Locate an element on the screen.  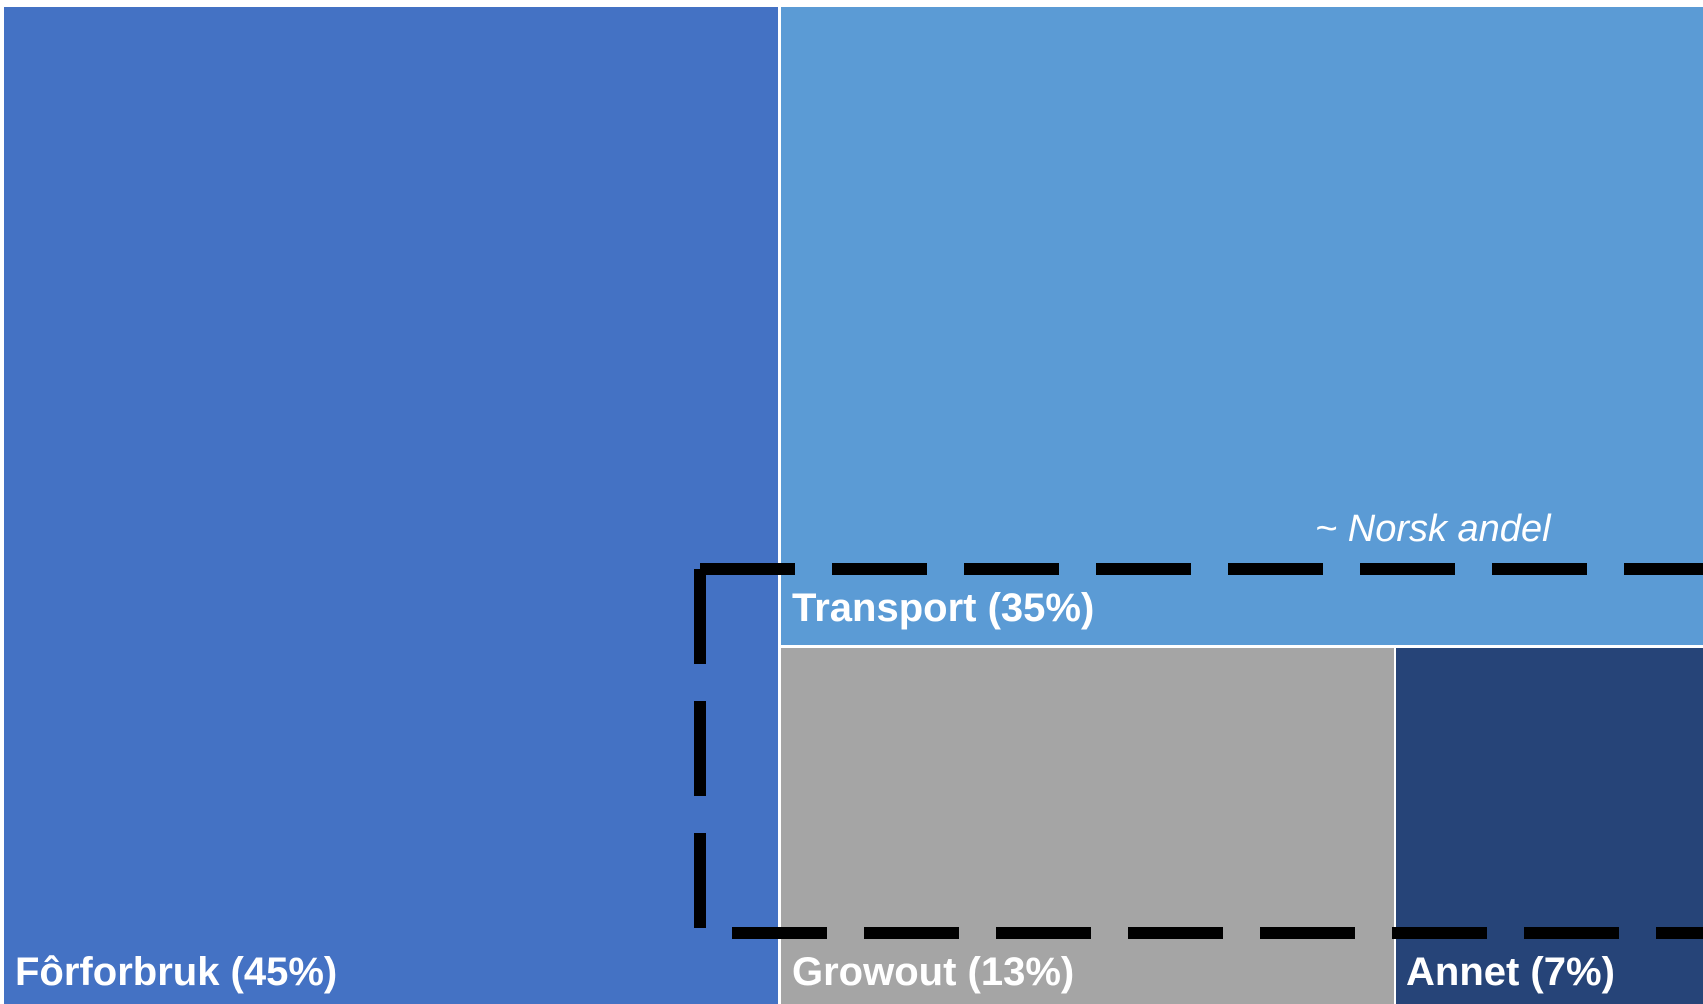
tile-label-annet: Annet (7%) is located at coordinates (1510, 972).